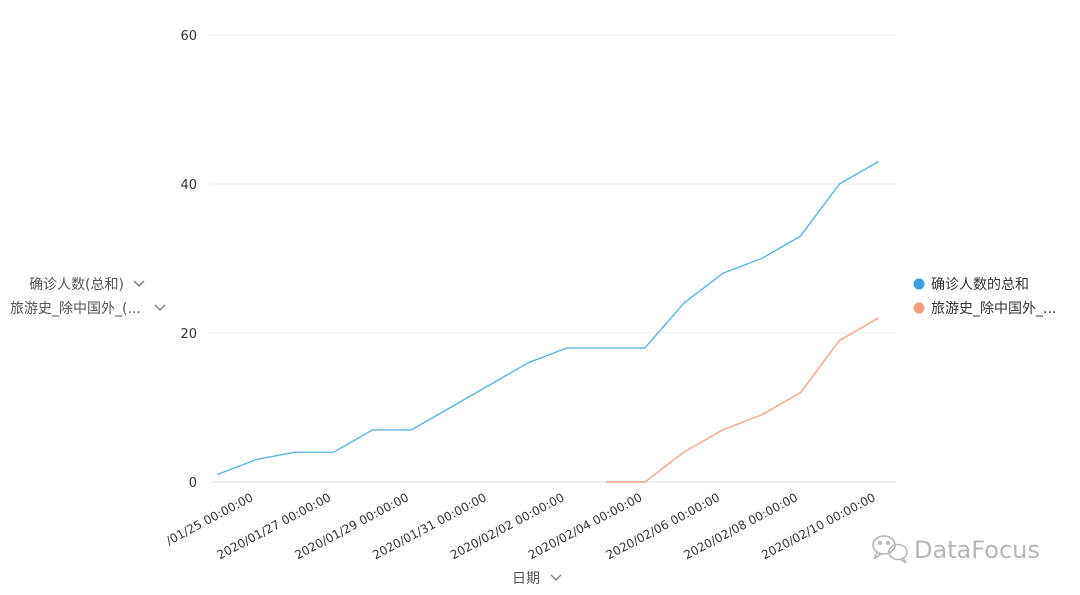 The width and height of the screenshot is (1080, 595). What do you see at coordinates (188, 36) in the screenshot?
I see `y-tick-label: 60` at bounding box center [188, 36].